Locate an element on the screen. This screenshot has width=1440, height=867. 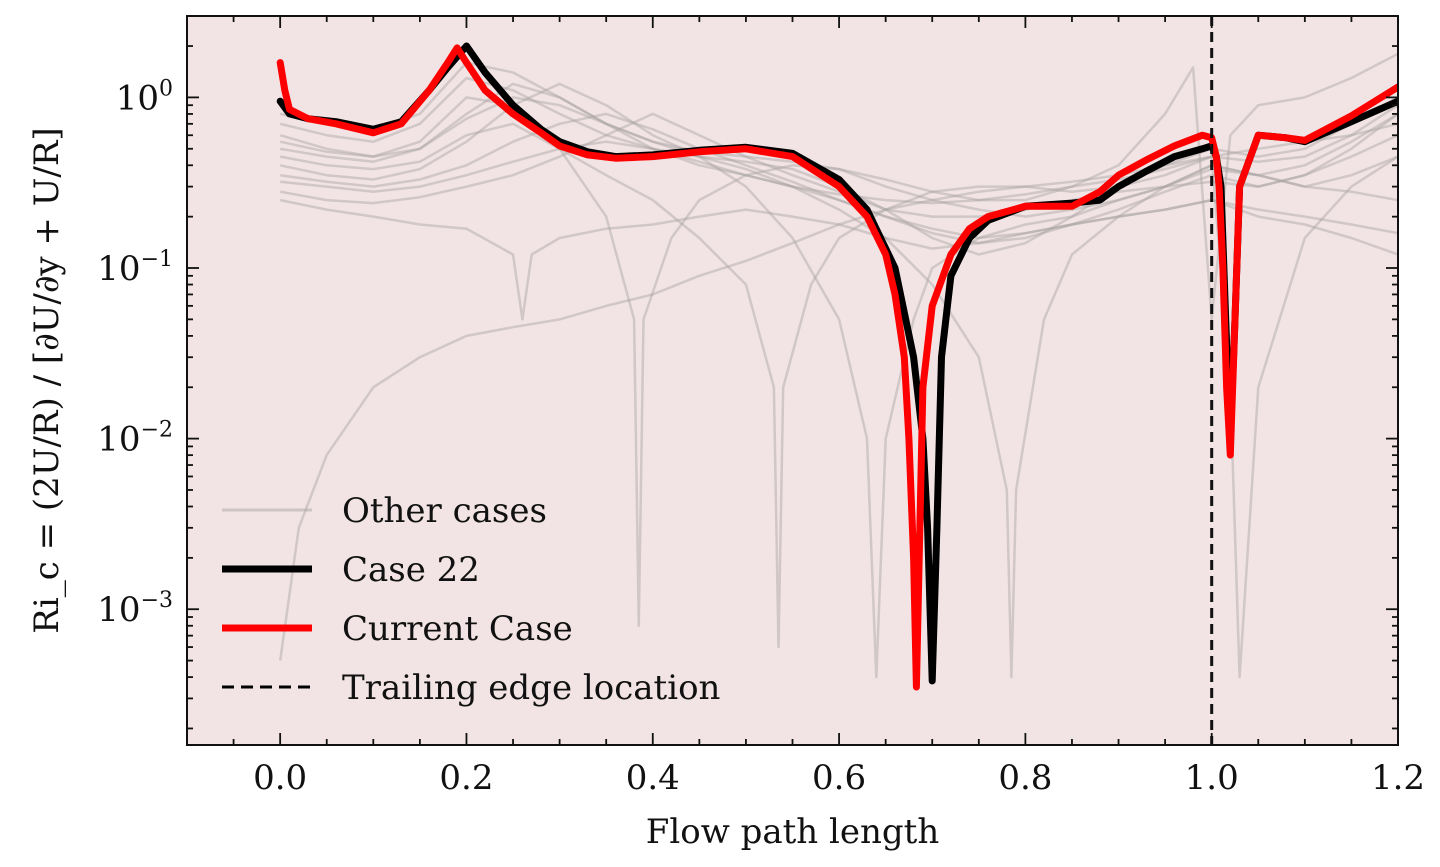
y-axis-title-text: Ri_c = (2U/R) / [∂U/∂y + U/R] is located at coordinates (47, 380).